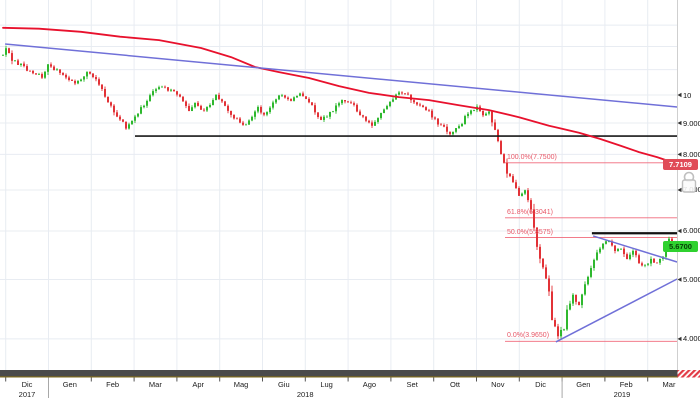 The image size is (700, 400). Describe the element at coordinates (327, 379) in the screenshot. I see `month-ticks` at that location.